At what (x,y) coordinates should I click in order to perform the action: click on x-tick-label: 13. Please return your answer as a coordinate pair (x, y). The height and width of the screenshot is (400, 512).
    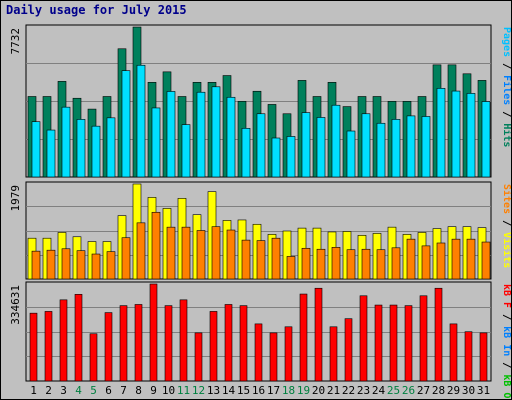
    Looking at the image, I should click on (213, 390).